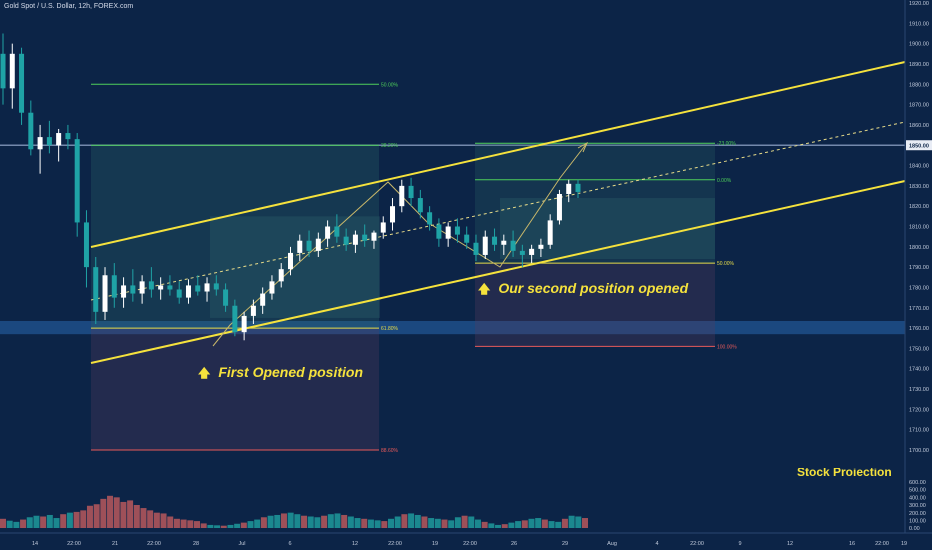 The image size is (932, 550). Describe the element at coordinates (435, 544) in the screenshot. I see `time-tick-label: 19` at that location.